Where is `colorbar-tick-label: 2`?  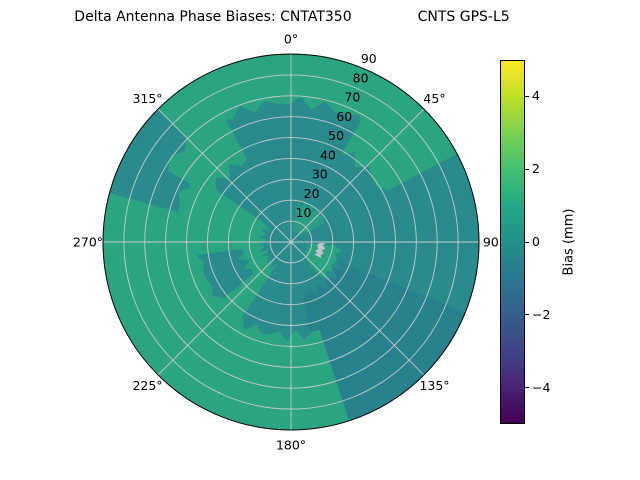
colorbar-tick-label: 2 is located at coordinates (536, 169).